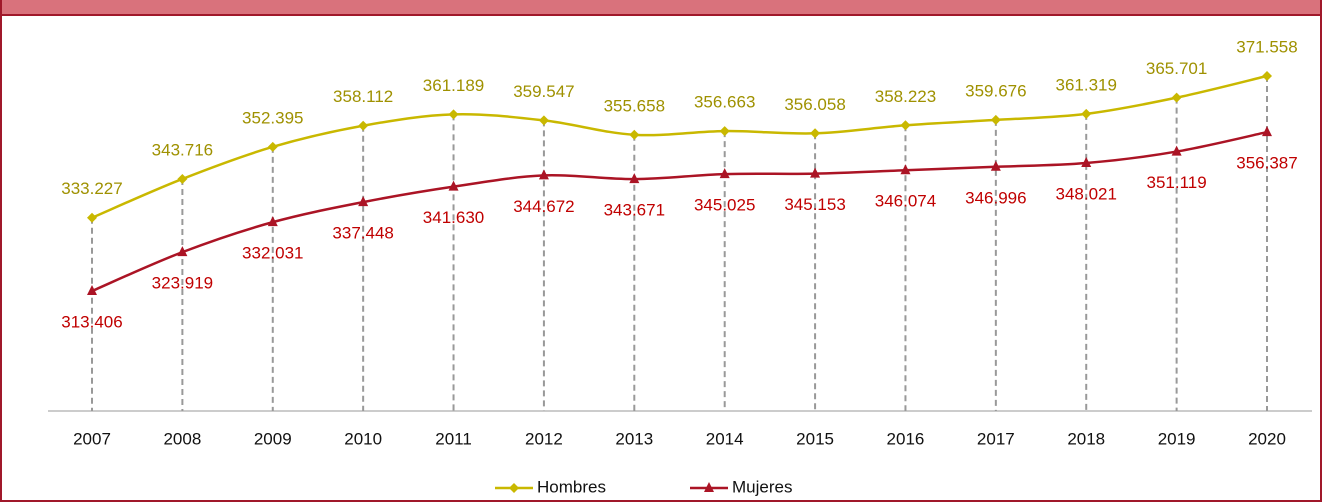 The image size is (1322, 502). I want to click on data-label: 343.716, so click(182, 149).